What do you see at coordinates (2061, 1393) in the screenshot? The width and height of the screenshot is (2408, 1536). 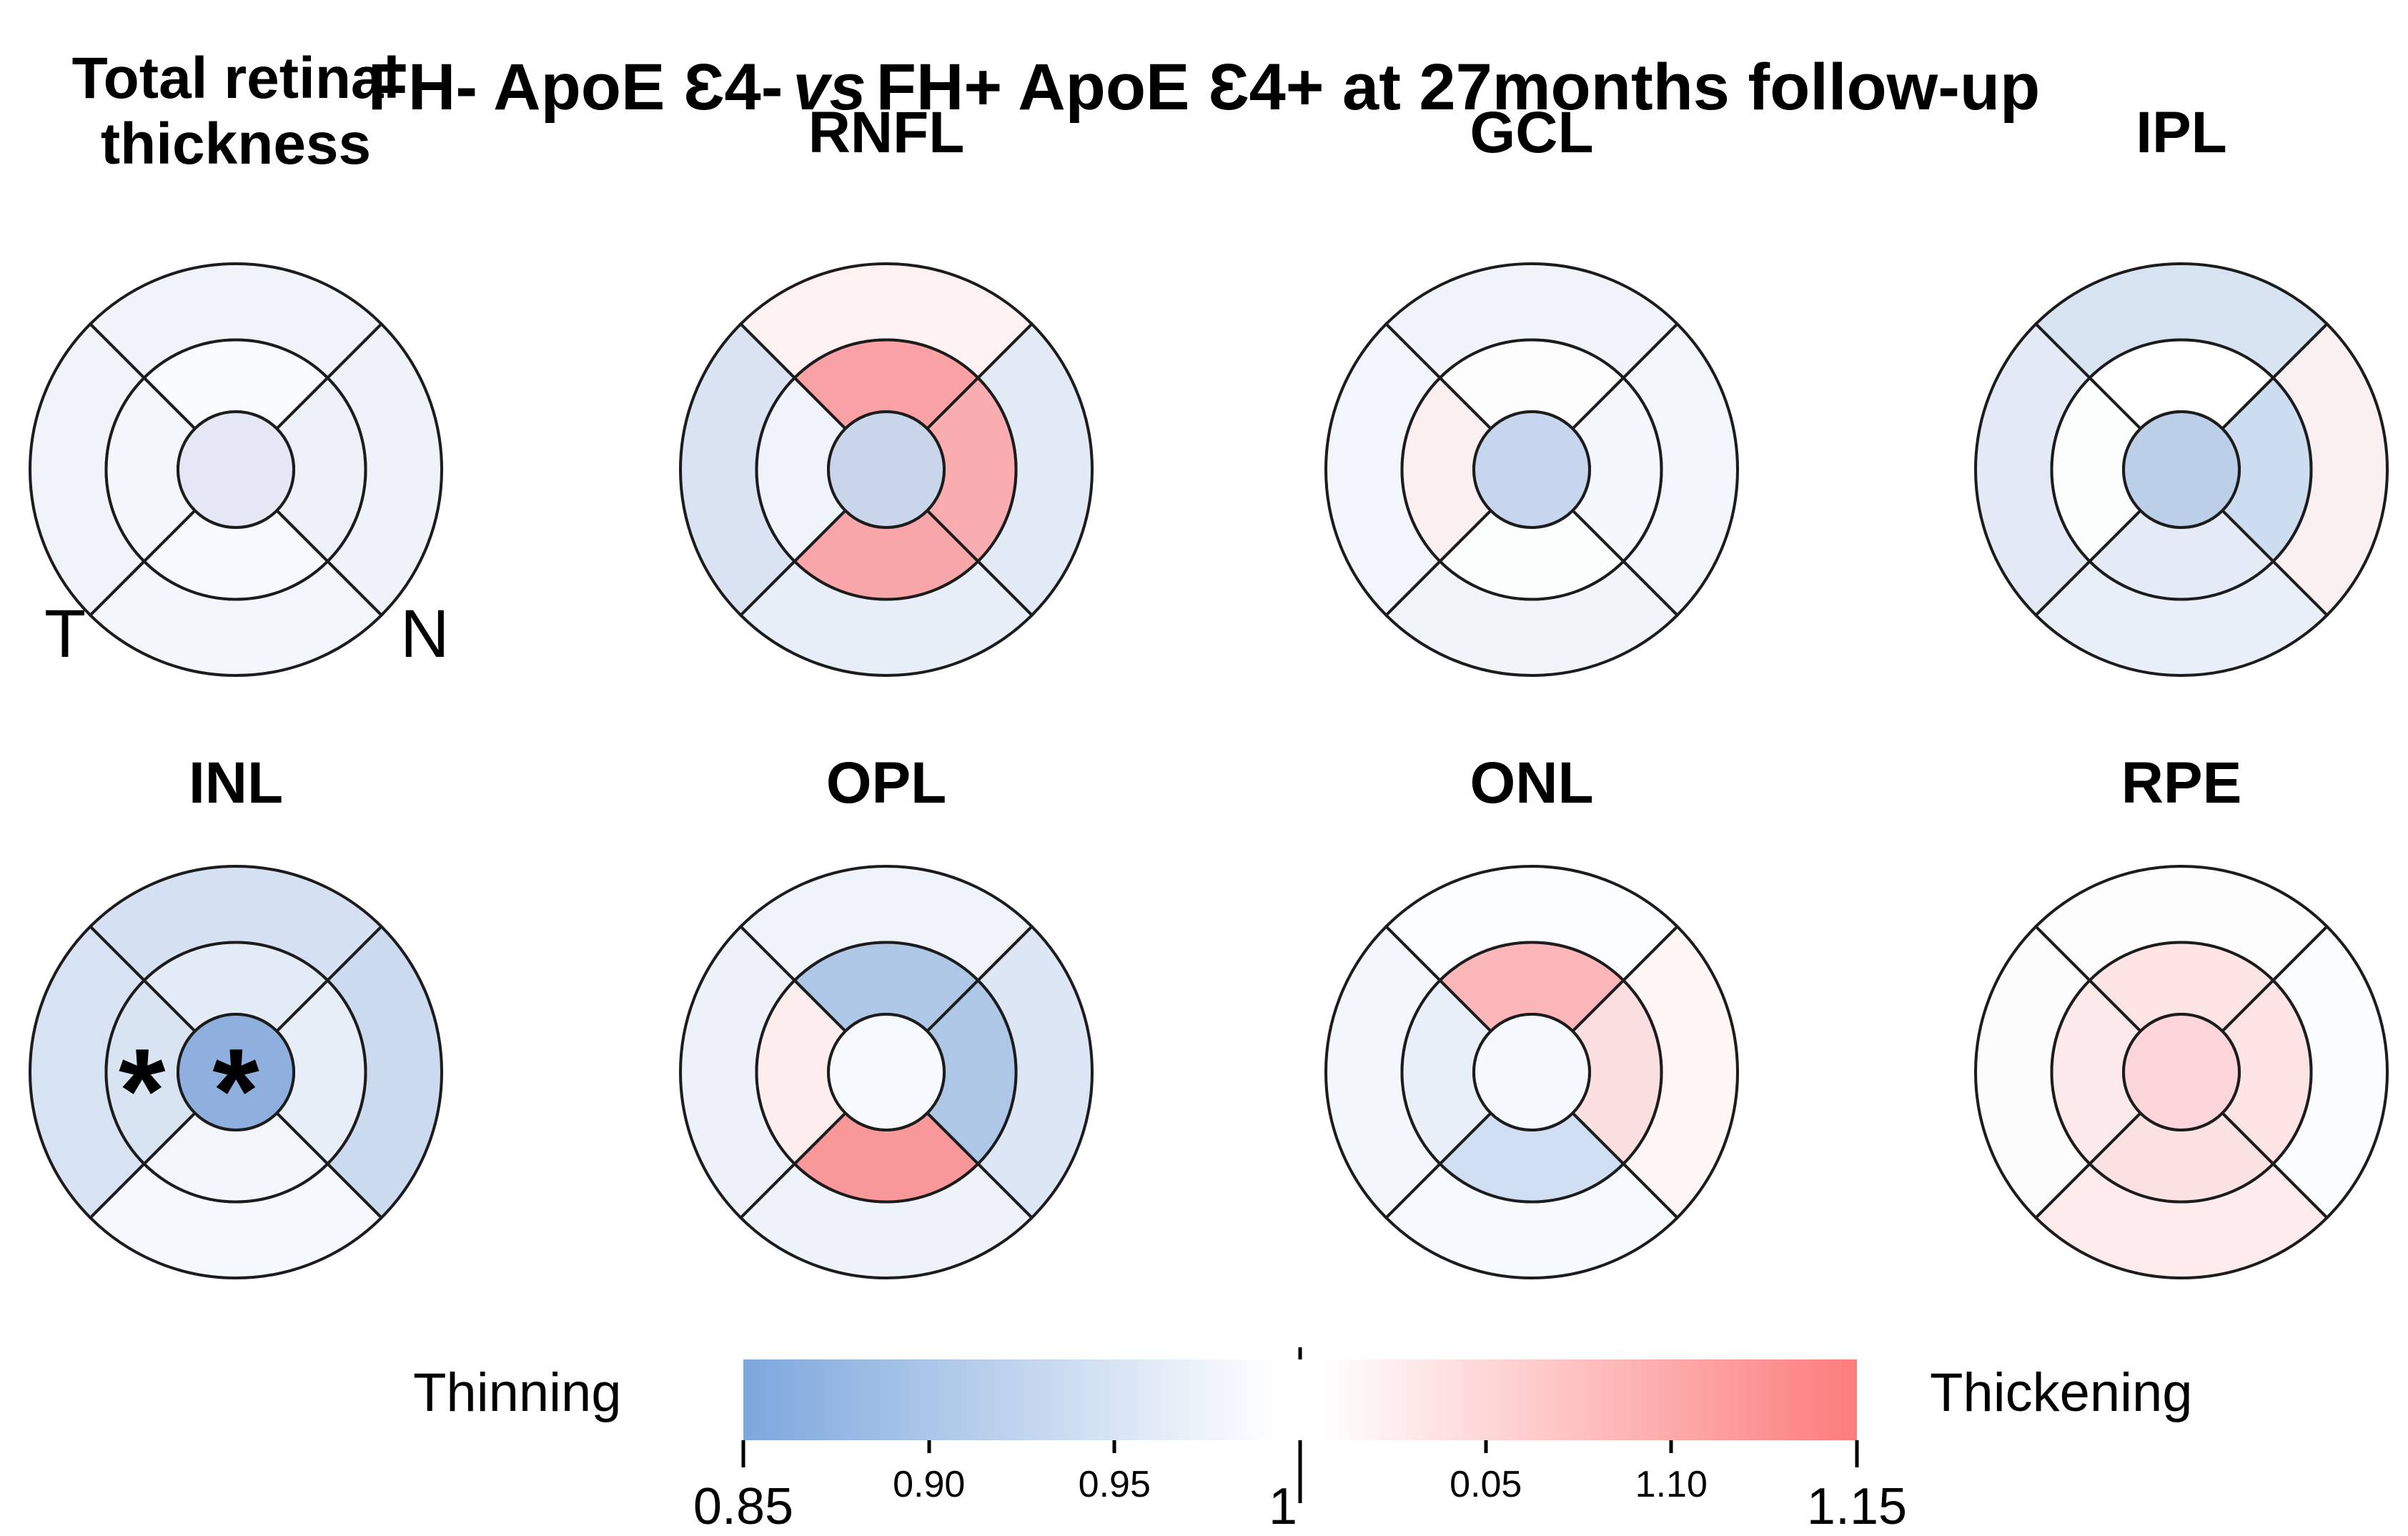 I see `thickening-label: Thickening` at bounding box center [2061, 1393].